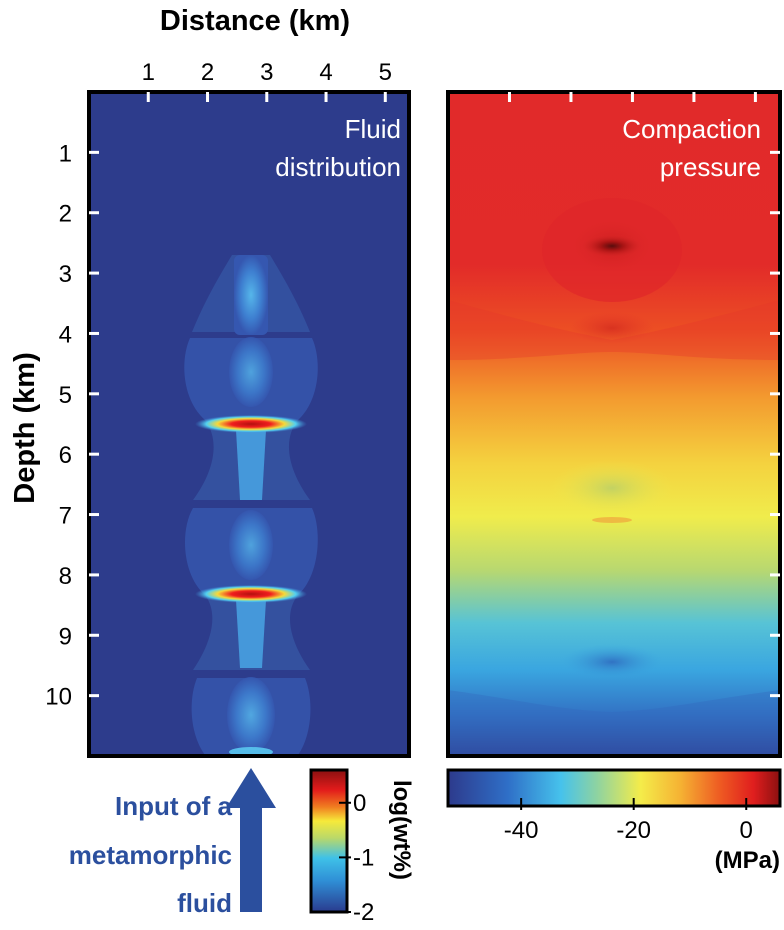 Image resolution: width=784 pixels, height=930 pixels. What do you see at coordinates (65, 516) in the screenshot?
I see `y-tick-label: 7` at bounding box center [65, 516].